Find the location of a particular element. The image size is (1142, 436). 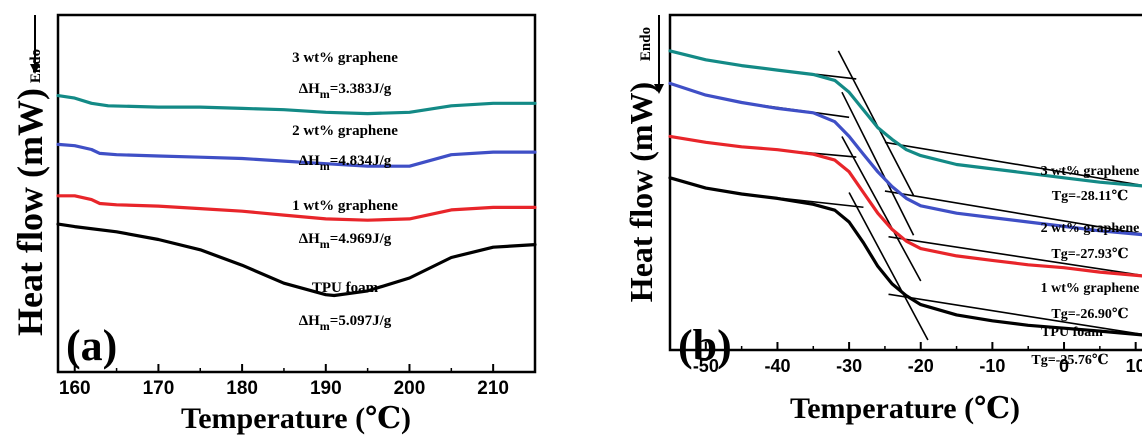

annotation-a: ΔHm=3.383J/g is located at coordinates (345, 91).